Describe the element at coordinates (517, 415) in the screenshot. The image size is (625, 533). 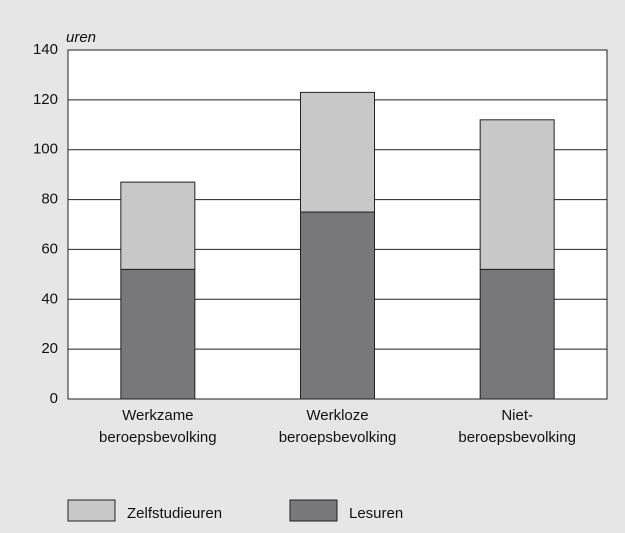
I see `x-tick-label: Niet-` at that location.